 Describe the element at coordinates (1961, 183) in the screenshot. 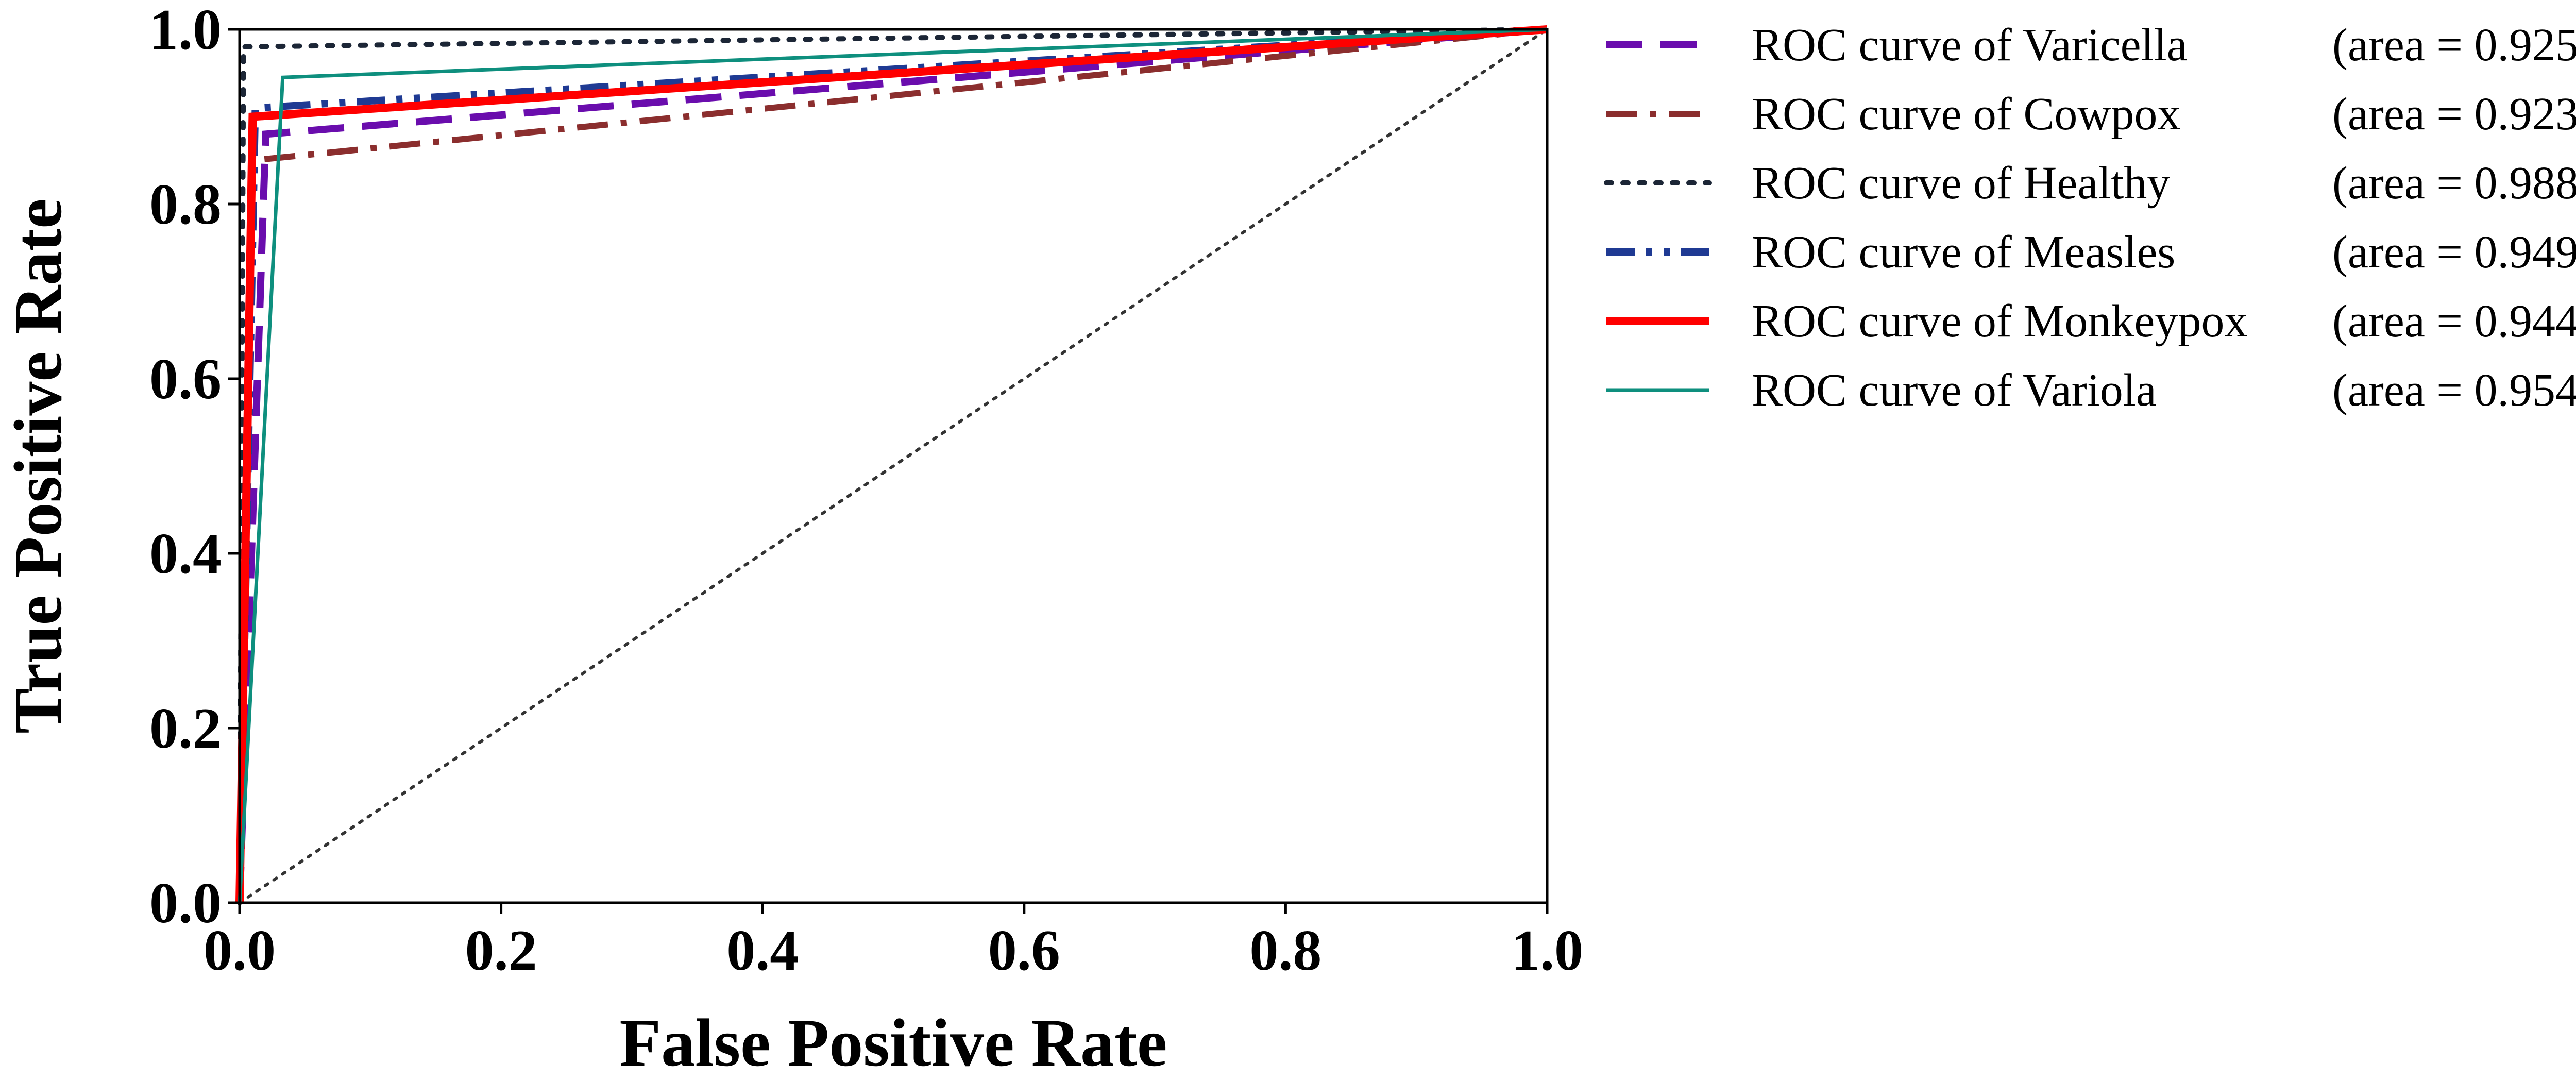

I see `legend-series-name: ROC curve of Healthy` at that location.